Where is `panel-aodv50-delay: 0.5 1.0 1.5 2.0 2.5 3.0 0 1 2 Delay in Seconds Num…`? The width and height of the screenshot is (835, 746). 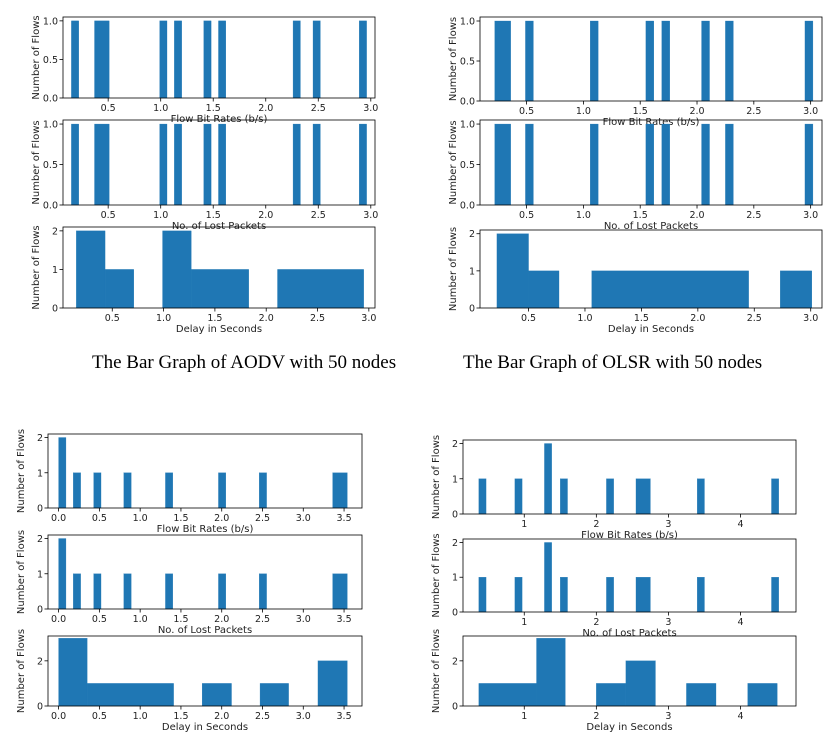 panel-aodv50-delay: 0.5 1.0 1.5 2.0 2.5 3.0 0 1 2 Delay in Seconds Num… is located at coordinates (203, 280).